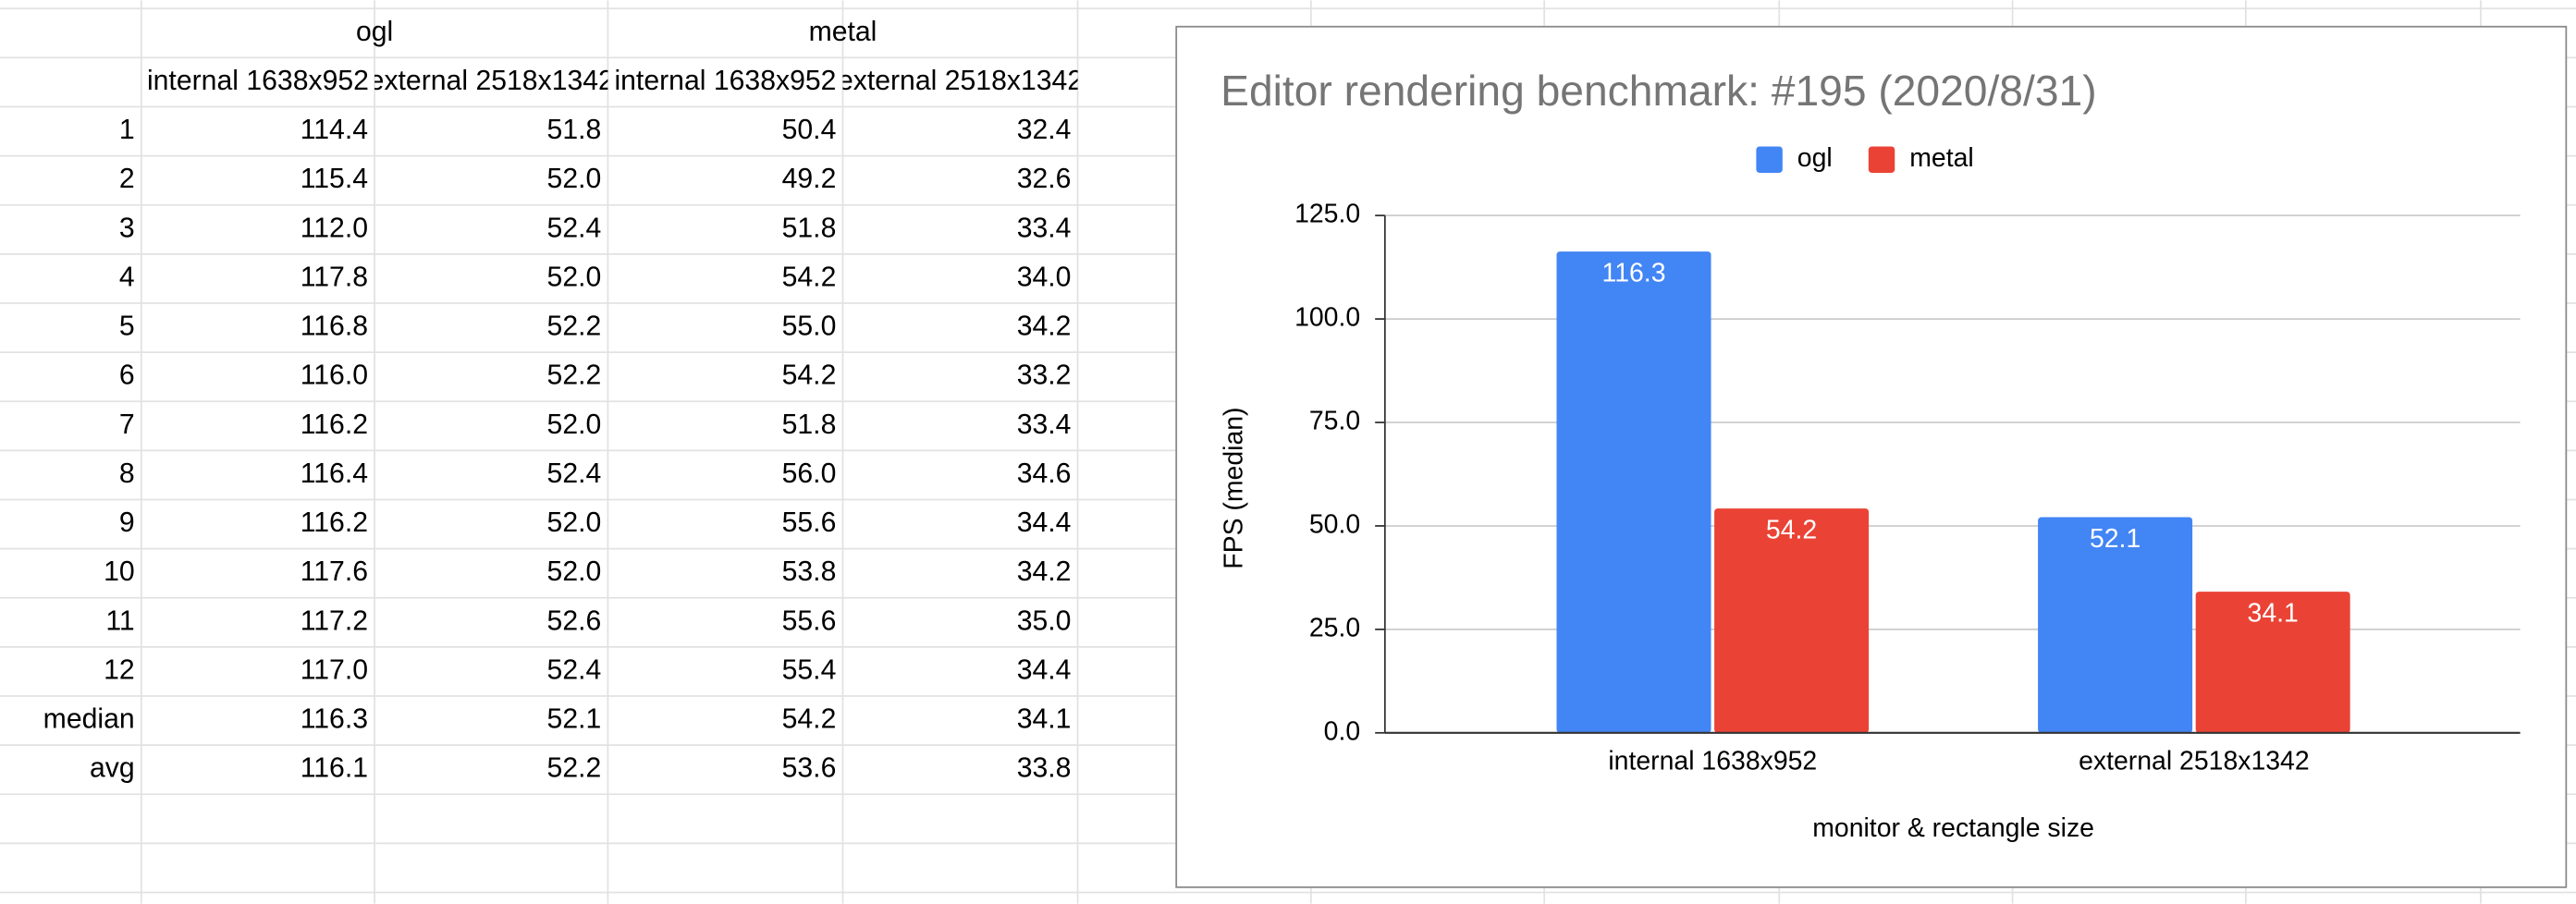 The height and width of the screenshot is (904, 2576). What do you see at coordinates (120, 620) in the screenshot?
I see `row-label: 11` at bounding box center [120, 620].